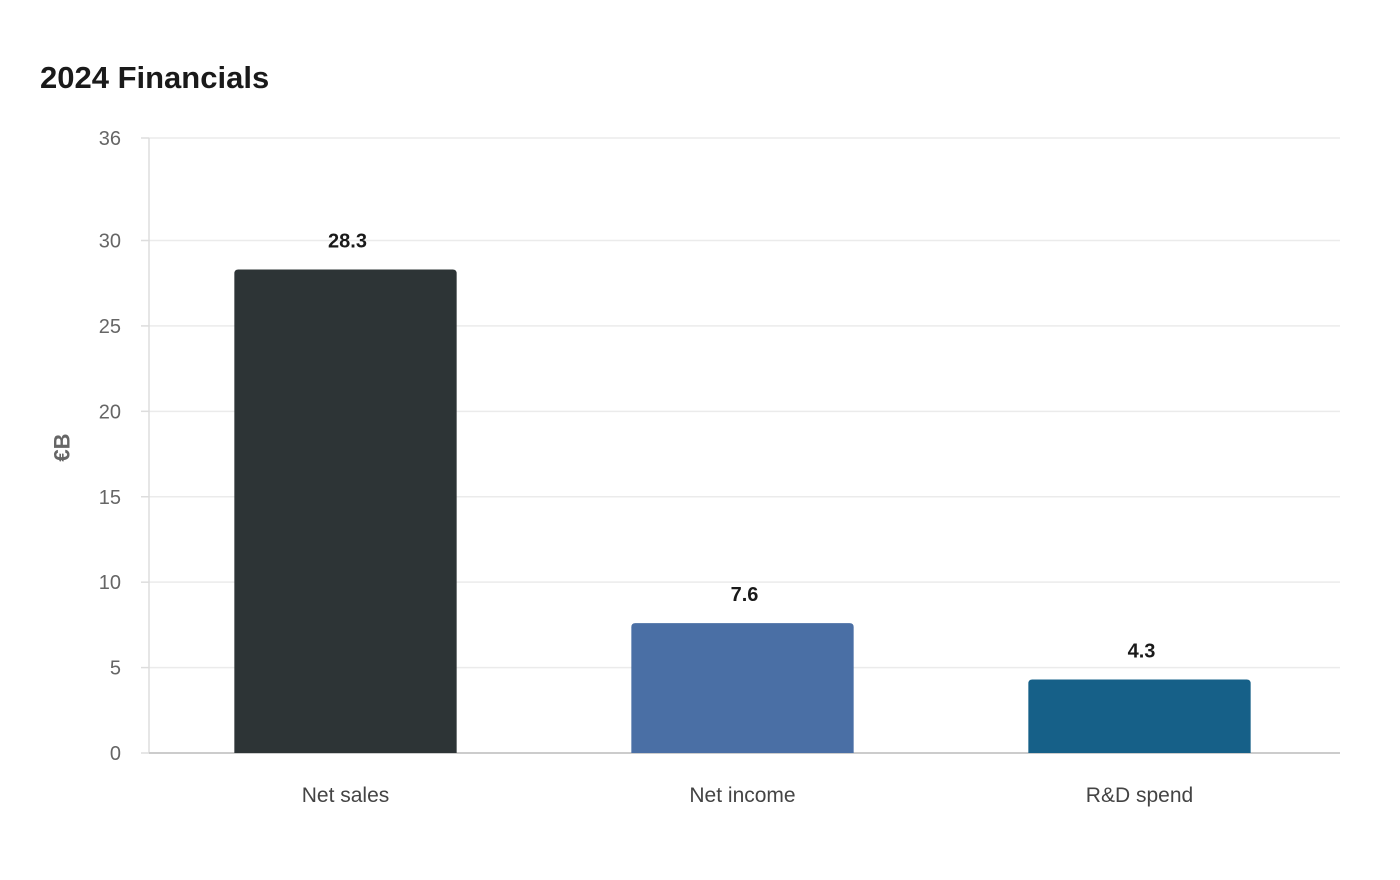  Describe the element at coordinates (155, 77) in the screenshot. I see `chart-title: 2024 Financials` at that location.